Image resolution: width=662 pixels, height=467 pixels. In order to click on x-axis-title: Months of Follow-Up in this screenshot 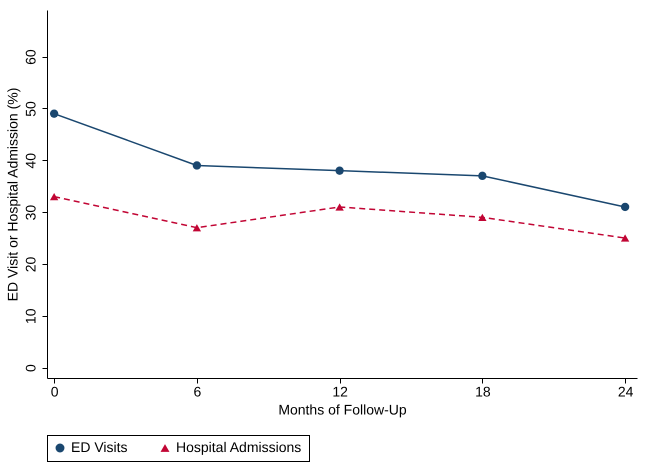, I will do `click(342, 410)`.